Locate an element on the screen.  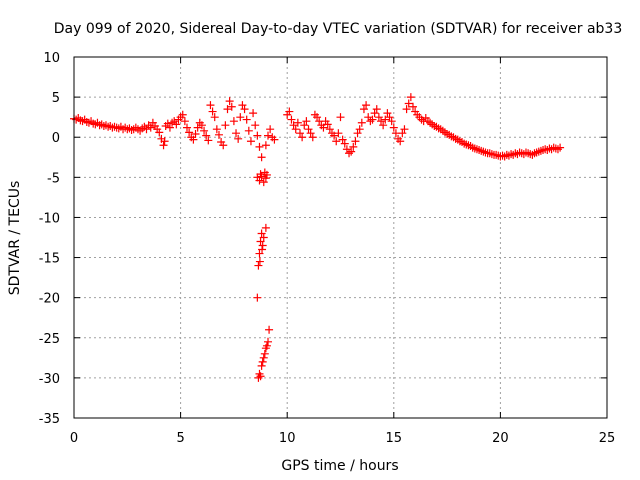
x-tick-label: 15 is located at coordinates (394, 438).